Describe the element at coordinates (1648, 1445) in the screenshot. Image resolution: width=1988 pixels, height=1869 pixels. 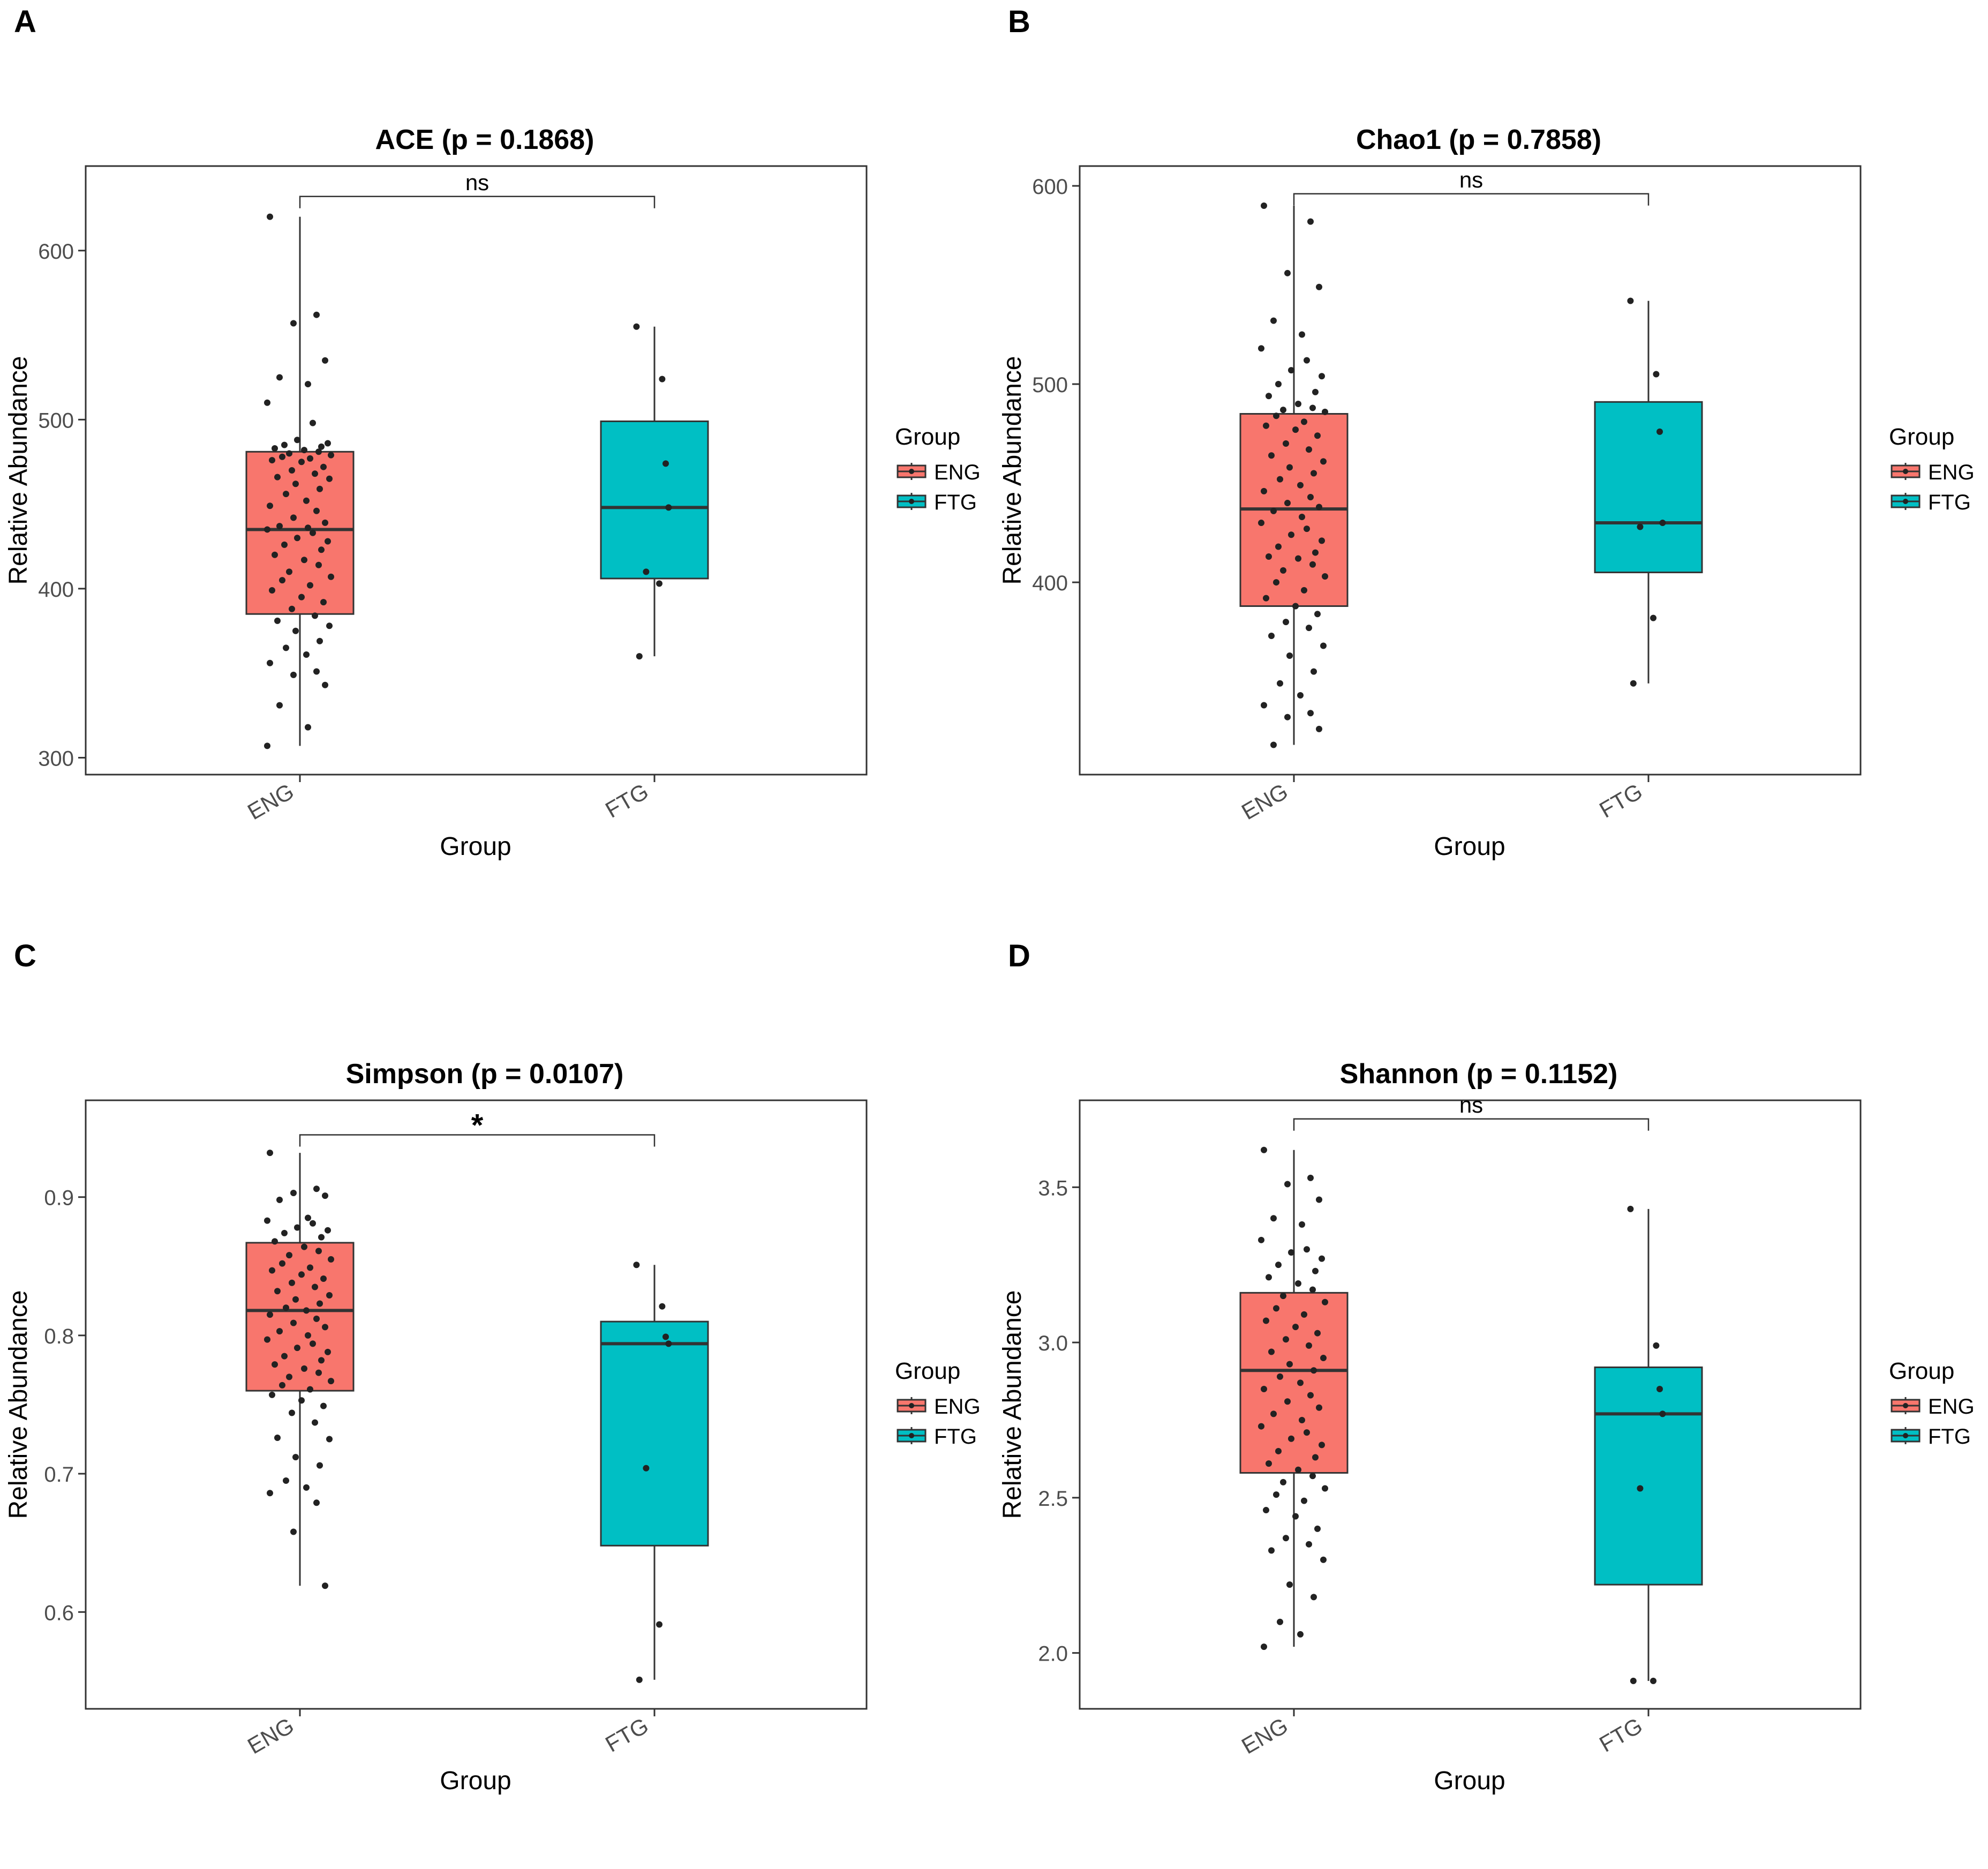
I see `box-ftg` at that location.